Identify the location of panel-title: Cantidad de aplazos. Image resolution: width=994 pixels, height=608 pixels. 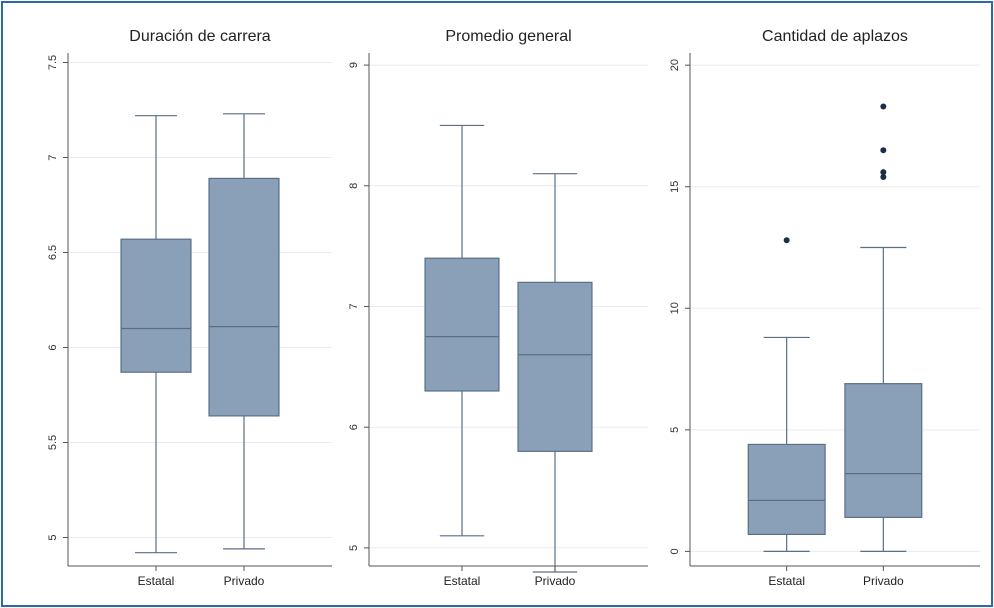
(835, 36).